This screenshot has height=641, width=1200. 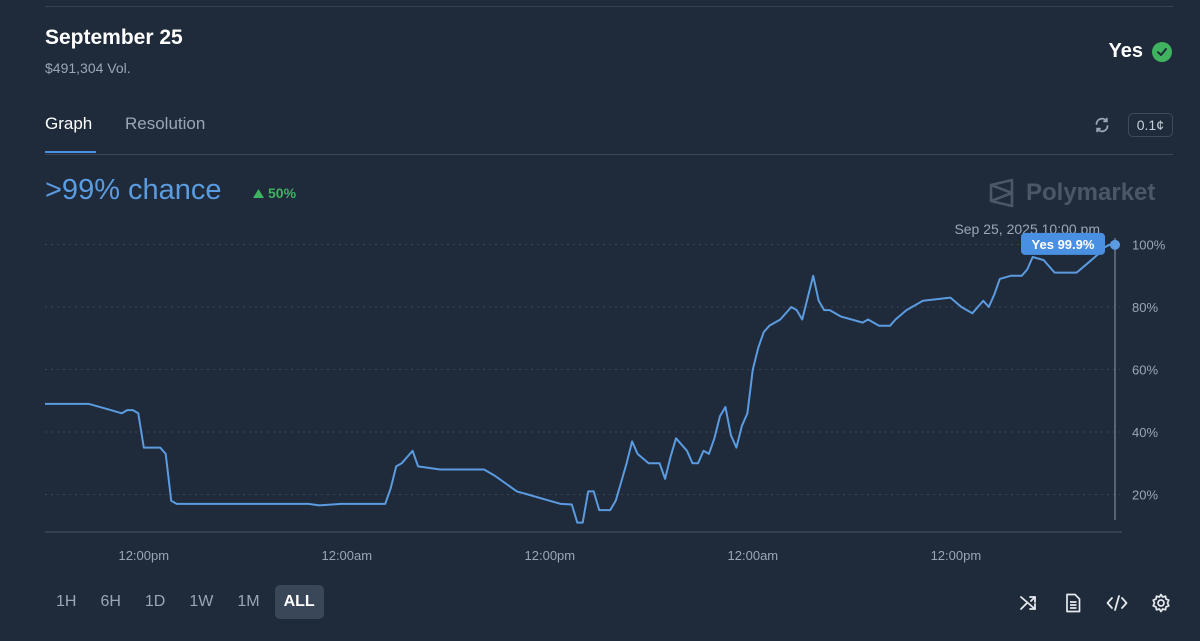 What do you see at coordinates (155, 601) in the screenshot?
I see `range-1d: 1D` at bounding box center [155, 601].